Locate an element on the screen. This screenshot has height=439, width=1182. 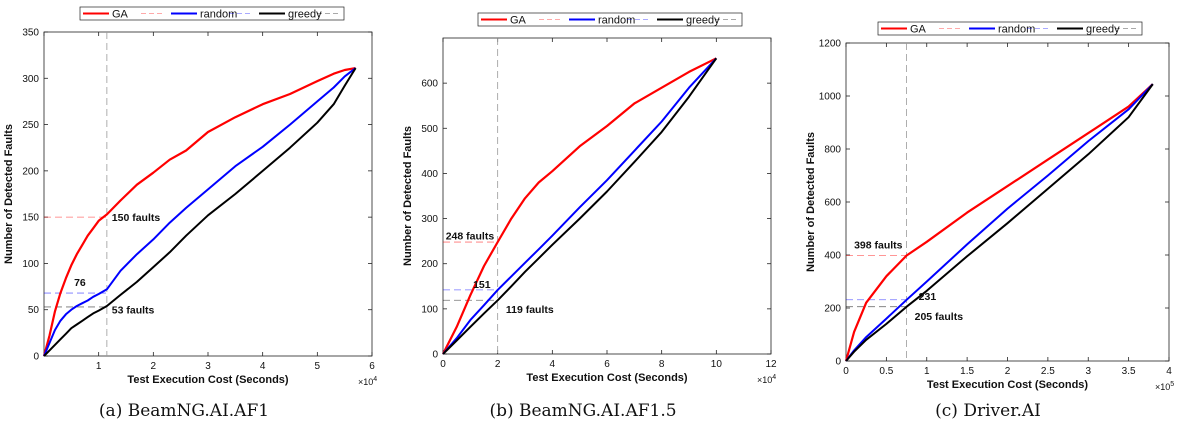
x-exponent-label: ×10⁵ is located at coordinates (1164, 386).